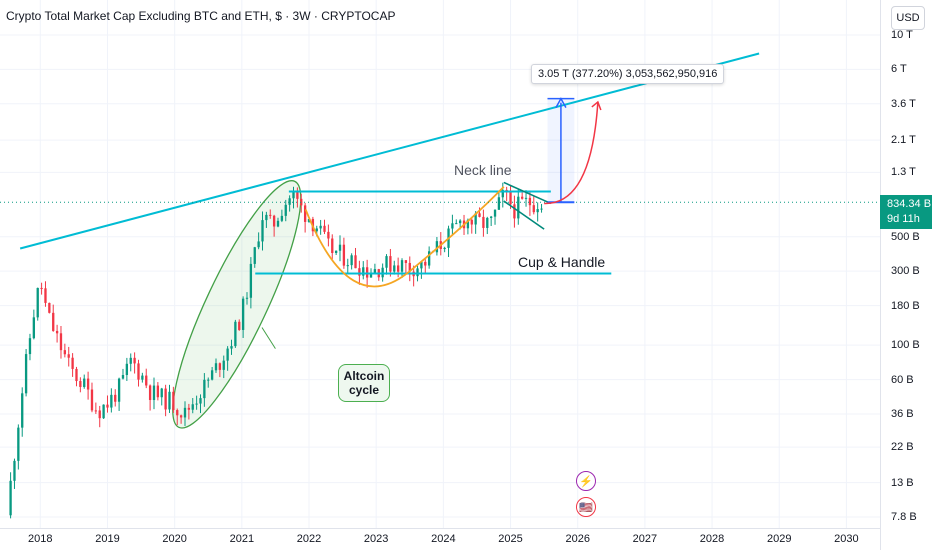 Image resolution: width=932 pixels, height=551 pixels. What do you see at coordinates (364, 383) in the screenshot?
I see `altcoin-cycle-callout: Altcoin cycle` at bounding box center [364, 383].